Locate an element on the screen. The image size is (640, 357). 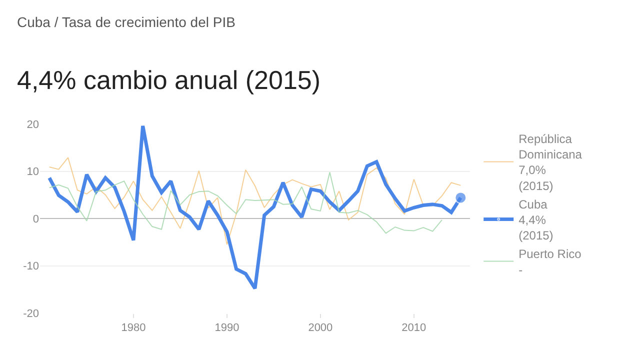
chart-title: 4,4% cambio anual (2015) is located at coordinates (169, 80).